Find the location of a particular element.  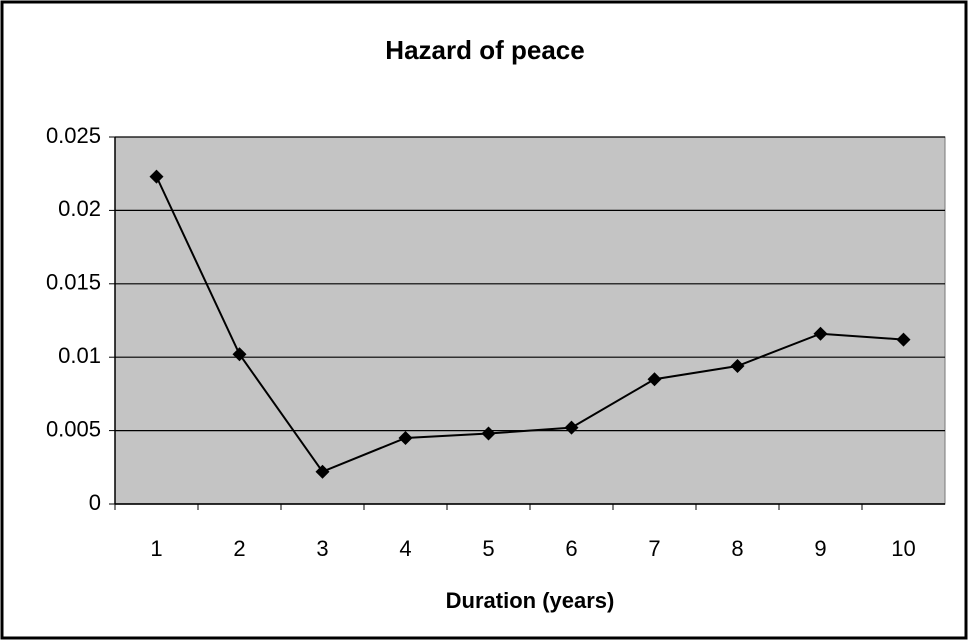

x-tick-label: 10 is located at coordinates (903, 548).